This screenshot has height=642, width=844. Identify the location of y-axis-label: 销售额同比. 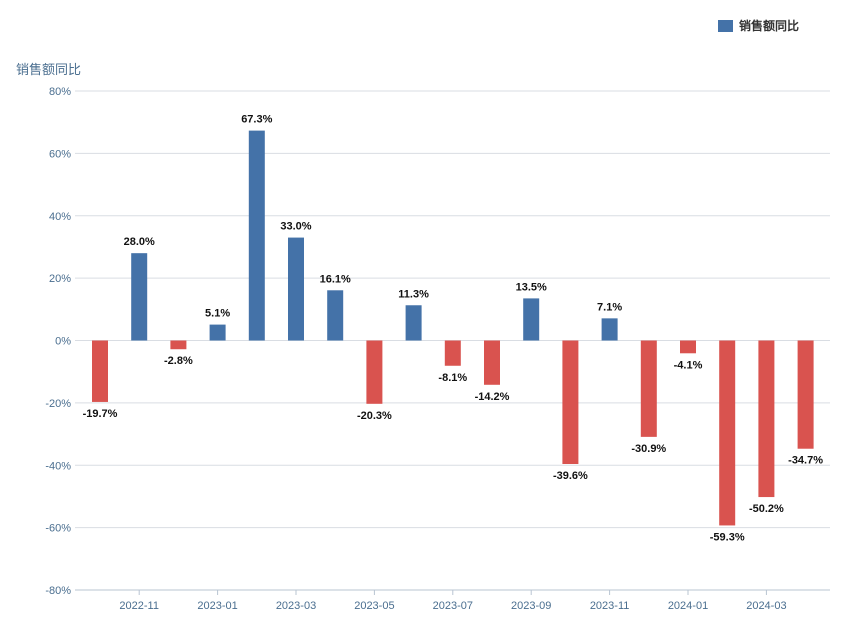
(49, 70).